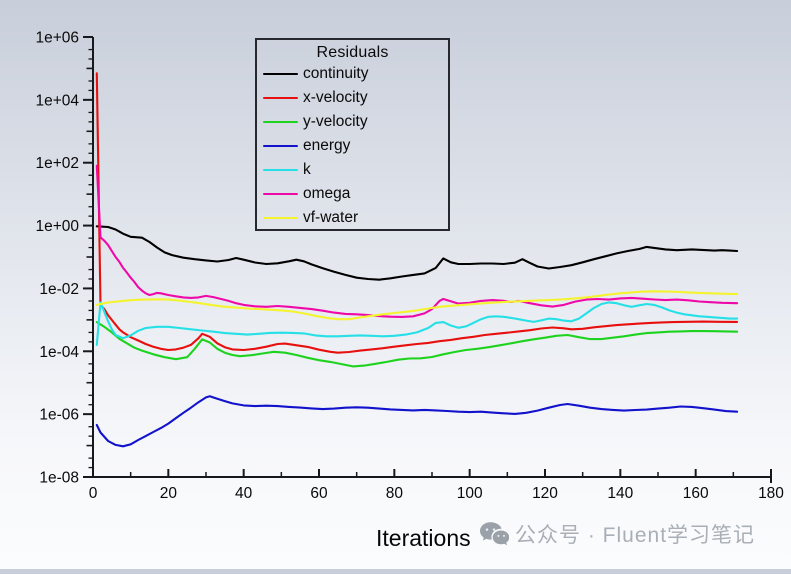 This screenshot has height=574, width=791. I want to click on legend-label: k, so click(307, 170).